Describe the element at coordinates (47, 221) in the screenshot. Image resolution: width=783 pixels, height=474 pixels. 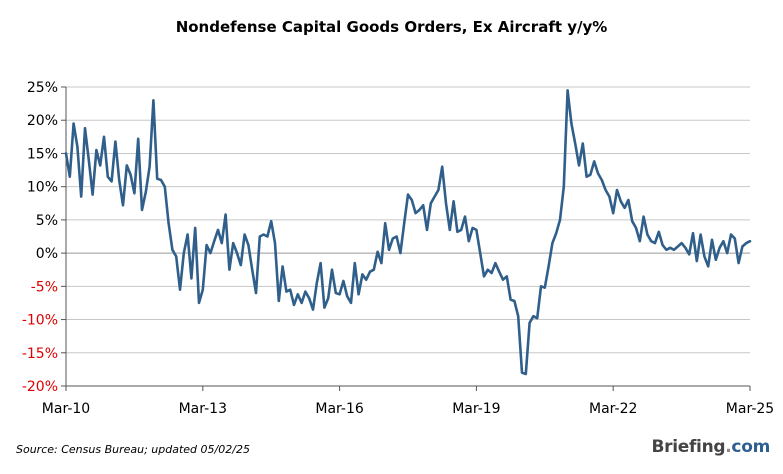
I see `y-tick-label: 5%` at that location.